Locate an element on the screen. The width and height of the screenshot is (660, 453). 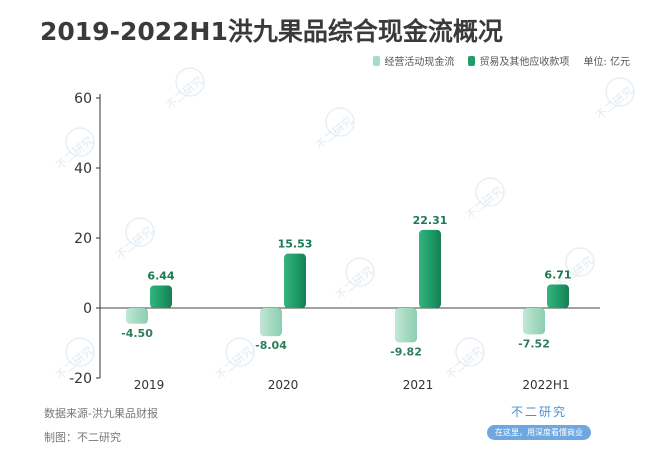
data-label-trade-receivables-2020: 15.53 is located at coordinates (295, 244).